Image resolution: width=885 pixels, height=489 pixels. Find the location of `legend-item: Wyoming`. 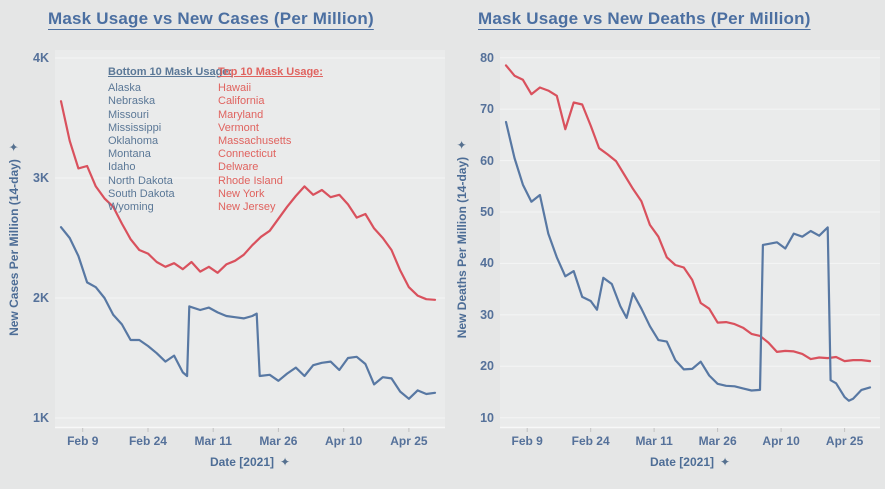

legend-item: Wyoming is located at coordinates (131, 207).